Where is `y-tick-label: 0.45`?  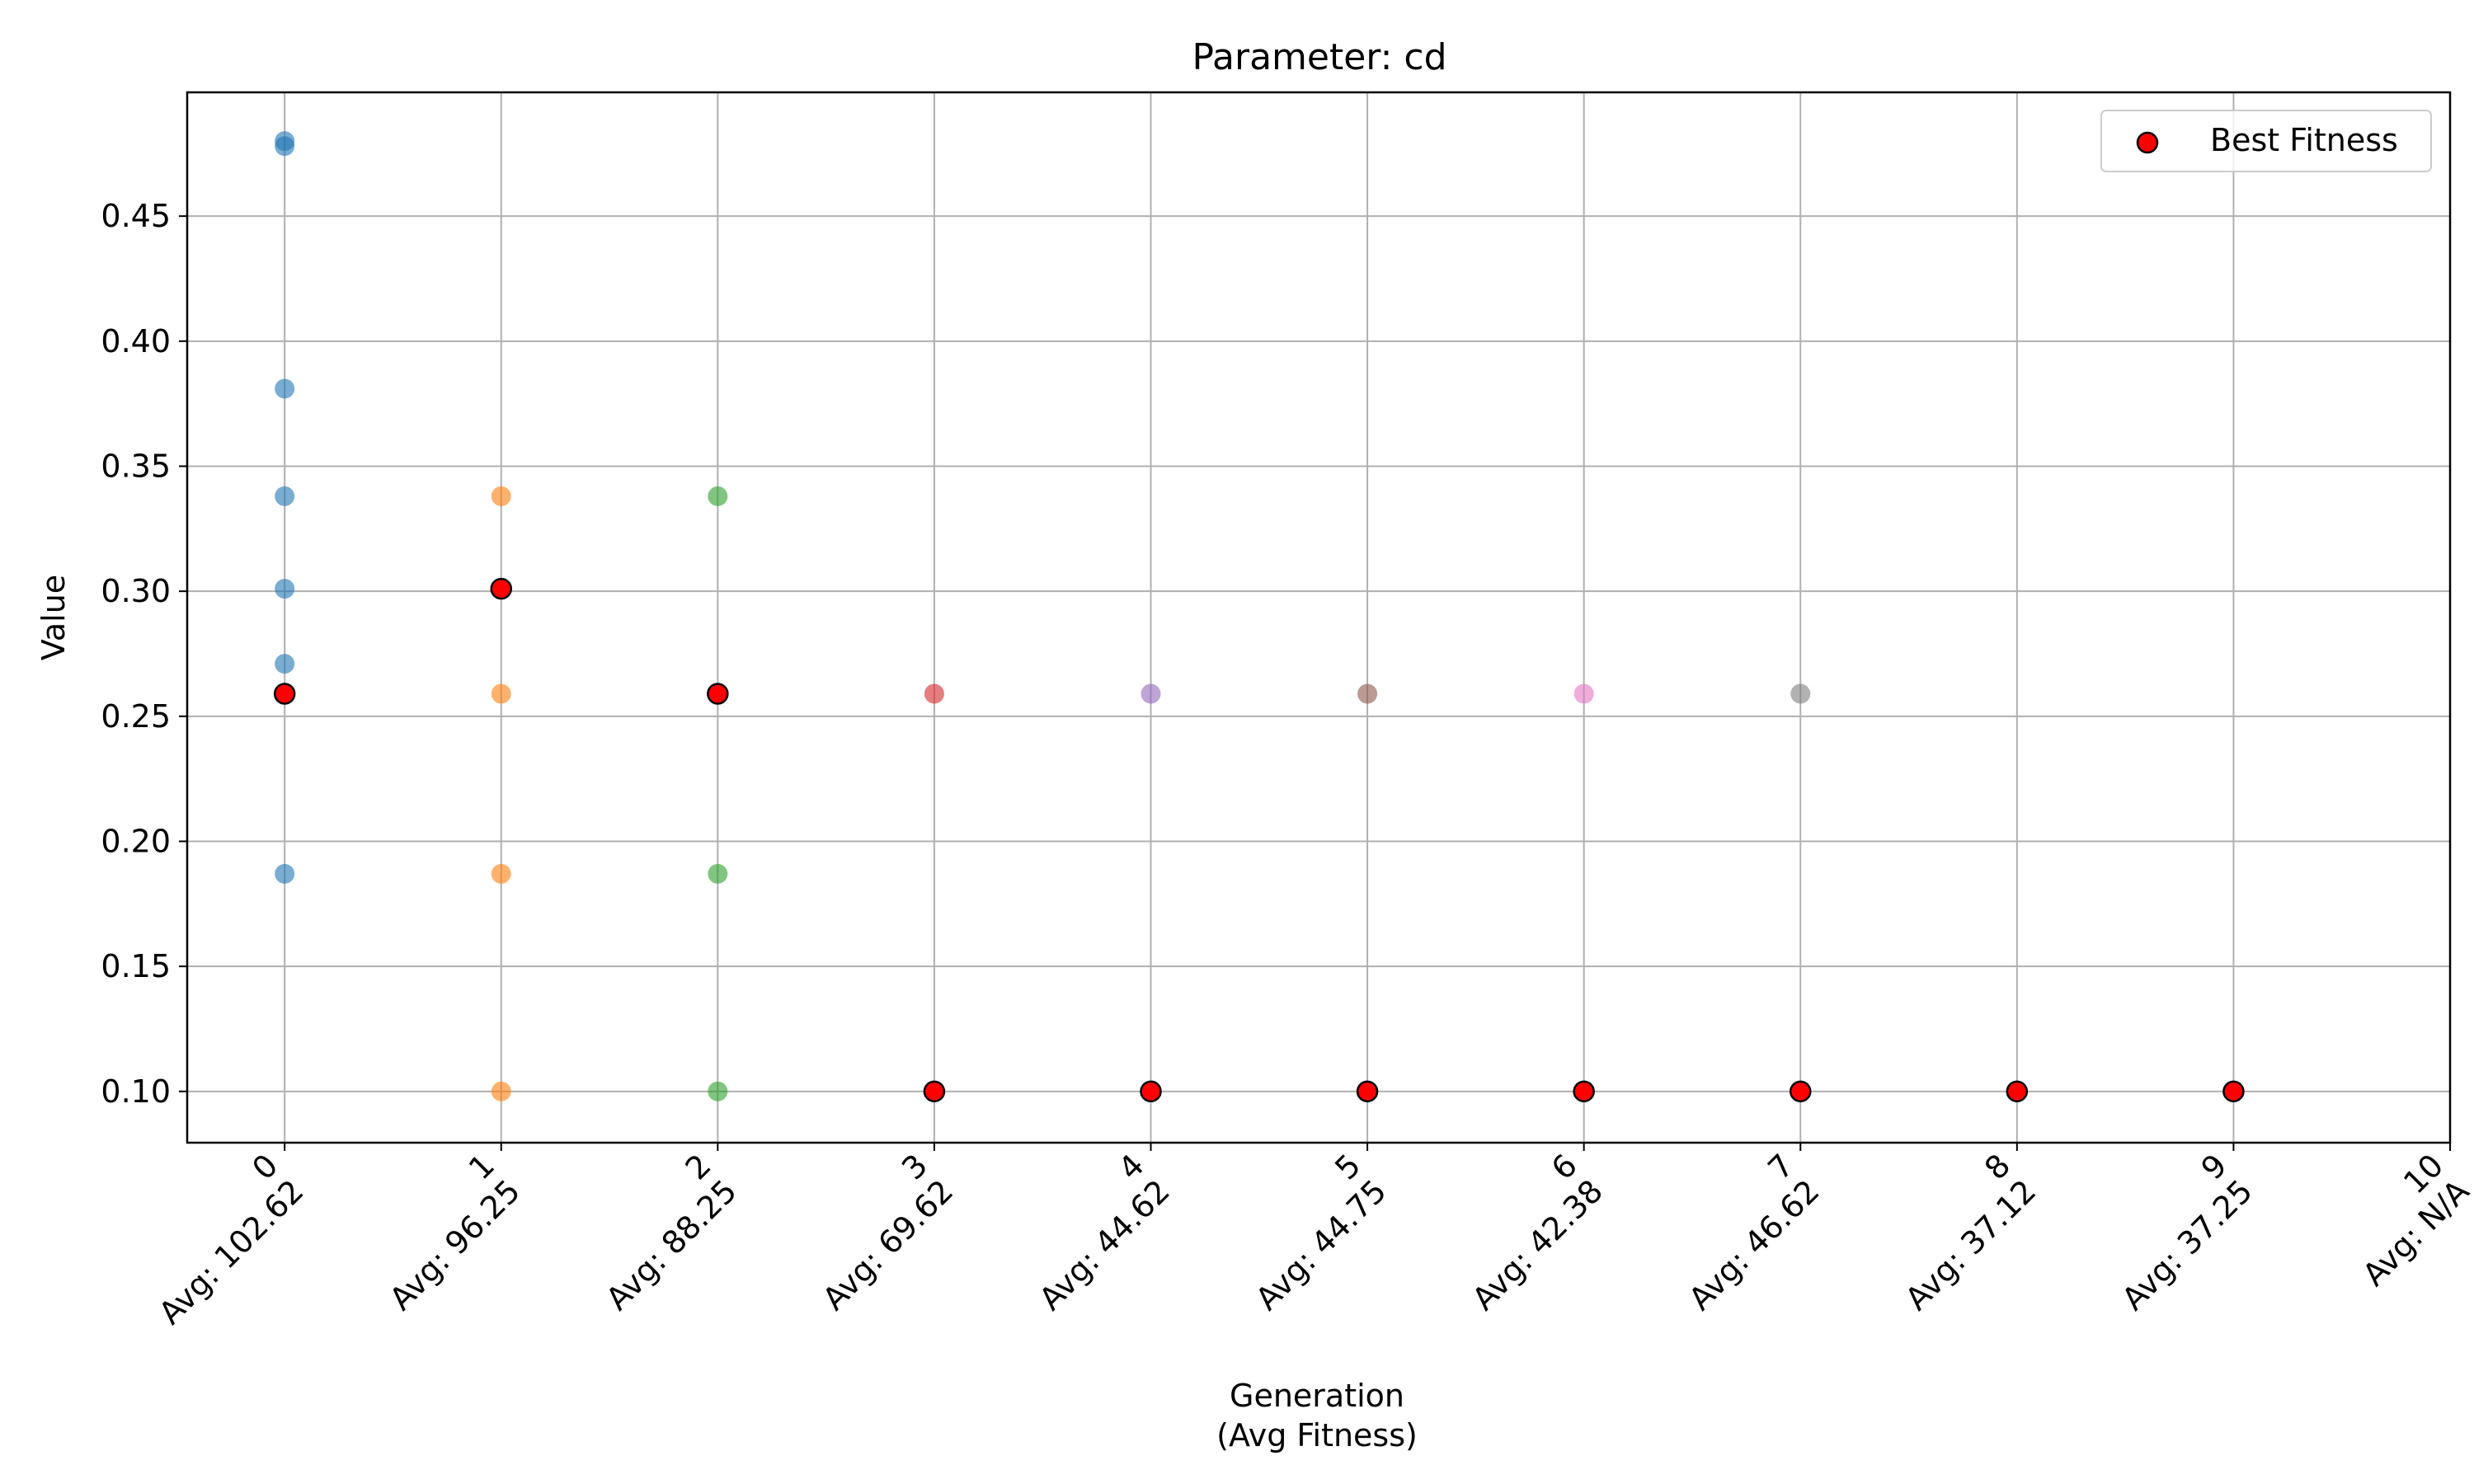 y-tick-label: 0.45 is located at coordinates (136, 216).